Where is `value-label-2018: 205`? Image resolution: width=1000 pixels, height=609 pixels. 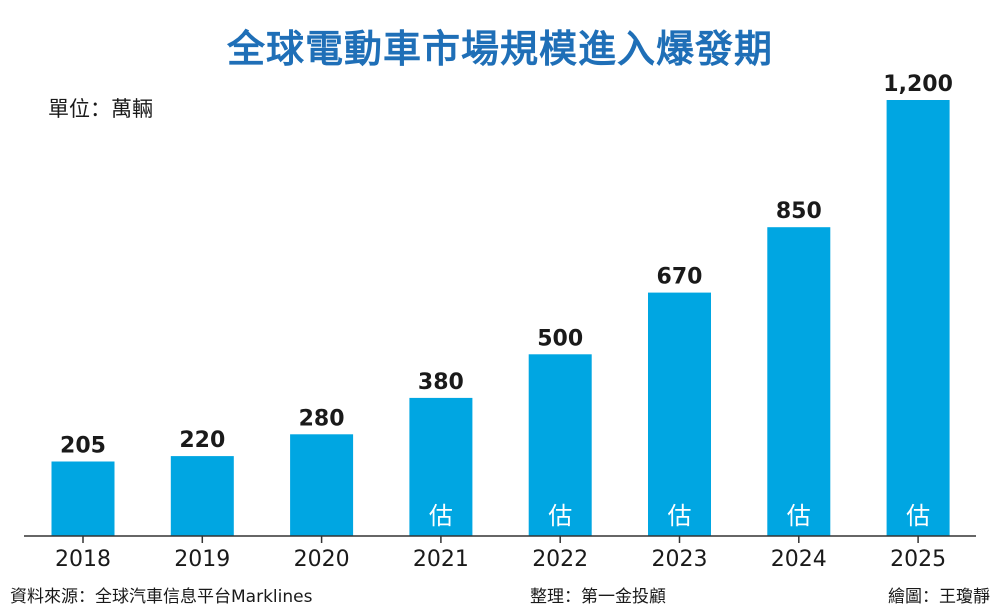
value-label-2018: 205 is located at coordinates (83, 446).